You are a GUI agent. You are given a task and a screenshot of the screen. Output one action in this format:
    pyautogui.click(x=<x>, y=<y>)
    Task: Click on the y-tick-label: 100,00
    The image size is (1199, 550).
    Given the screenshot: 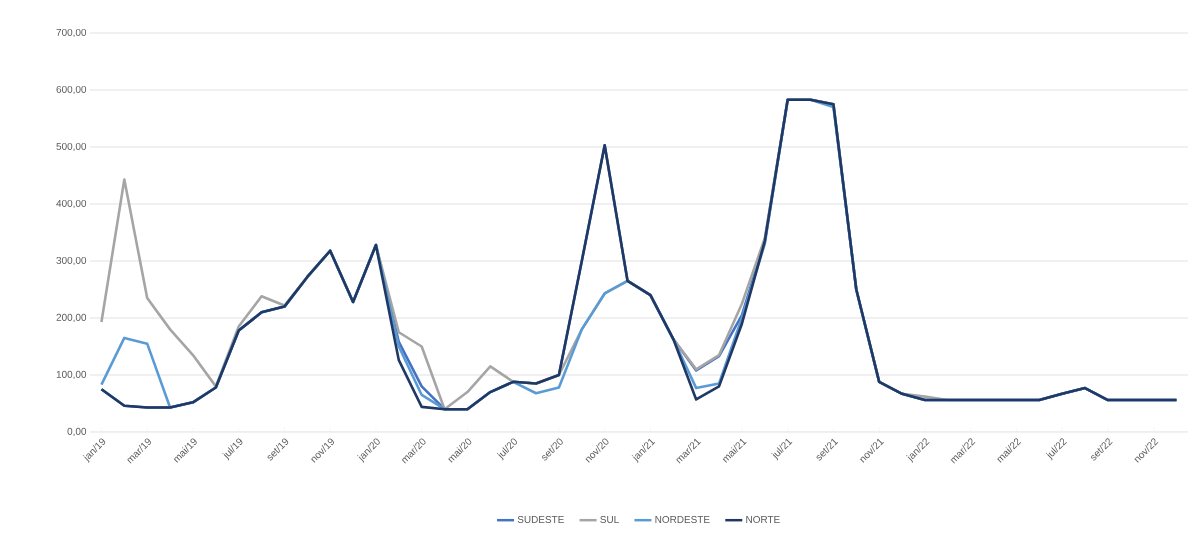 What is the action you would take?
    pyautogui.click(x=71, y=375)
    